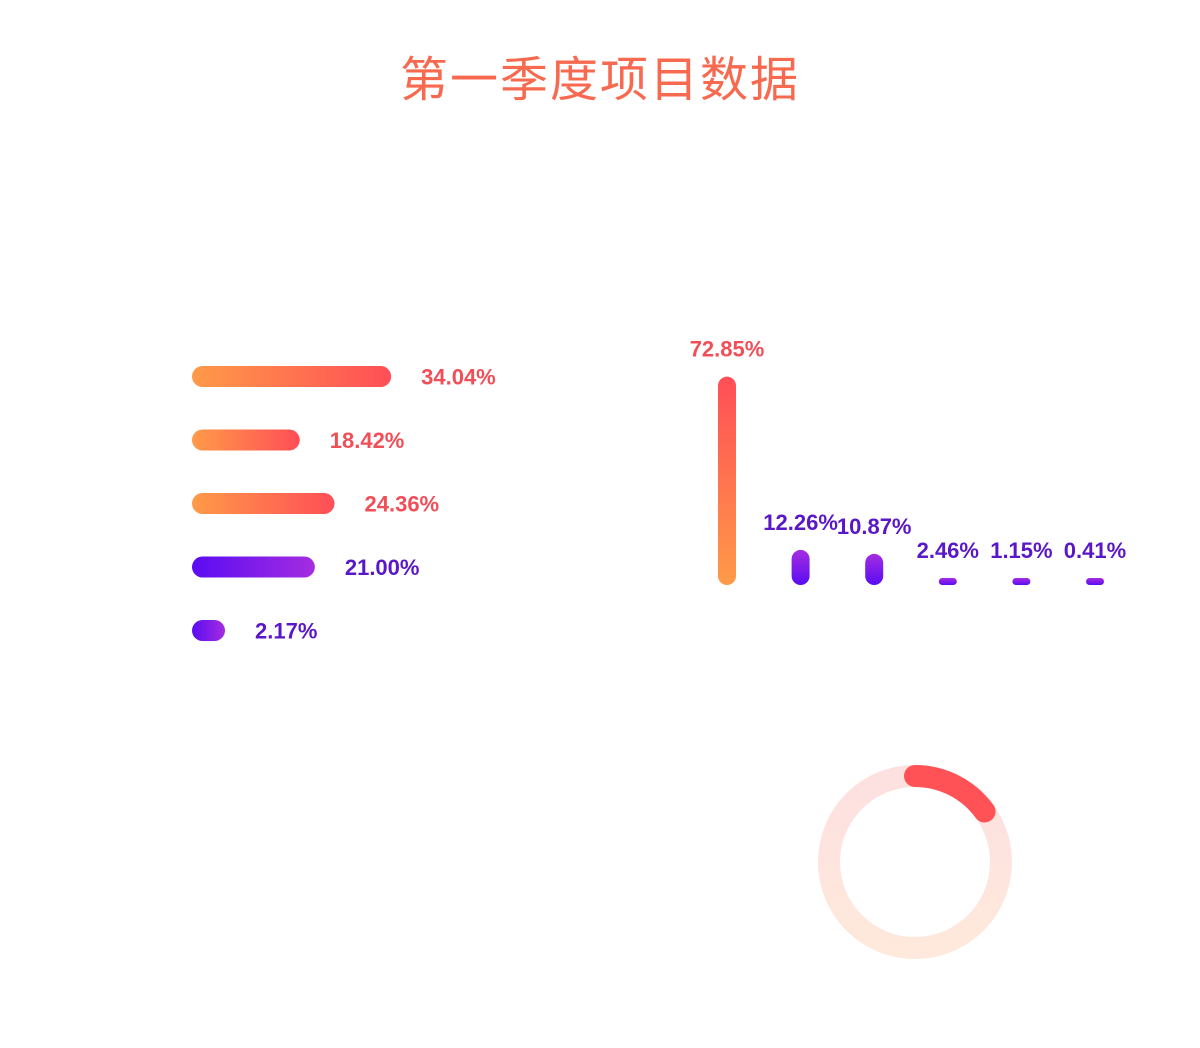  Describe the element at coordinates (344, 504) in the screenshot. I see `horizontal-bar-chart: 34.04% 18.42% 24.36% 21.00% 2.17%` at that location.